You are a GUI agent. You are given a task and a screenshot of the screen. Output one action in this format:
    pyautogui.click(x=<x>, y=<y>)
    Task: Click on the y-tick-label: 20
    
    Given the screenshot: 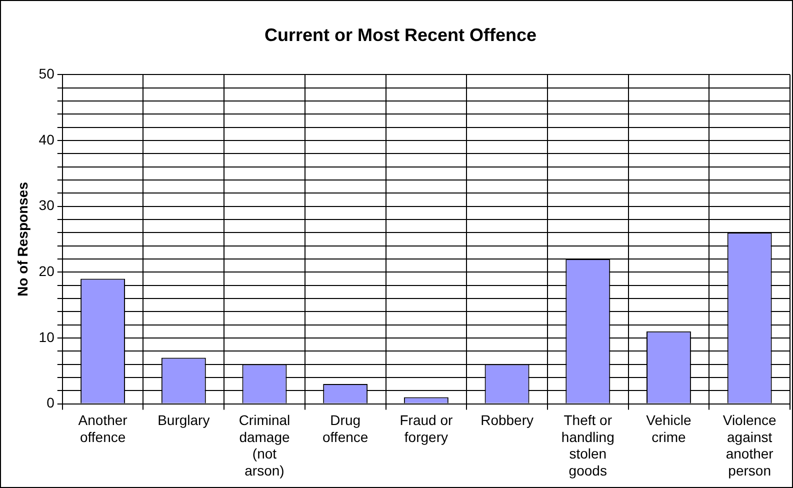 What is the action you would take?
    pyautogui.click(x=46, y=270)
    